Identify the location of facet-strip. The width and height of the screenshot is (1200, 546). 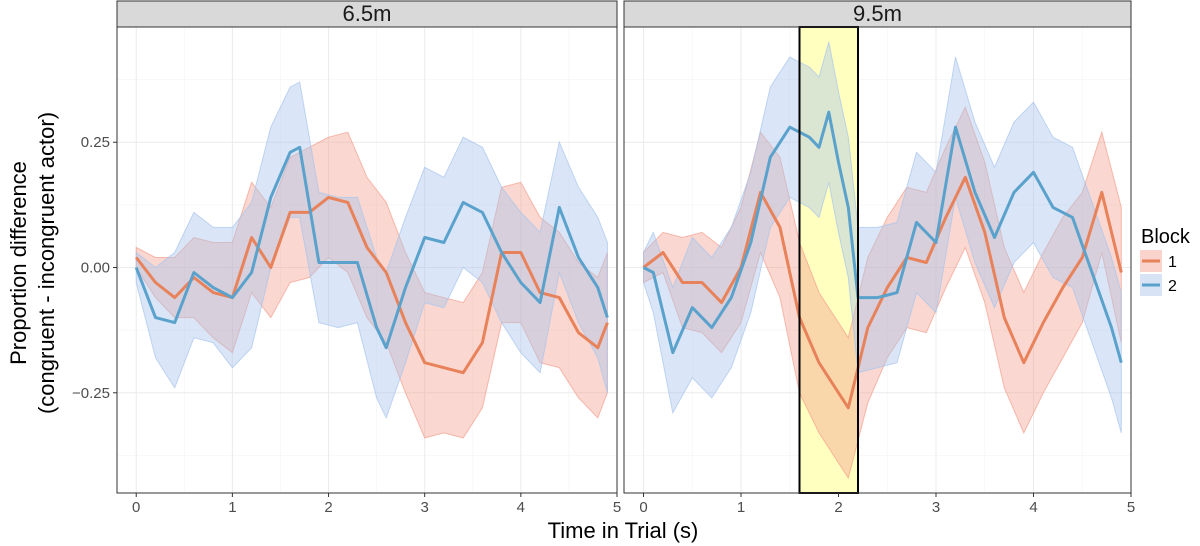
(367, 14).